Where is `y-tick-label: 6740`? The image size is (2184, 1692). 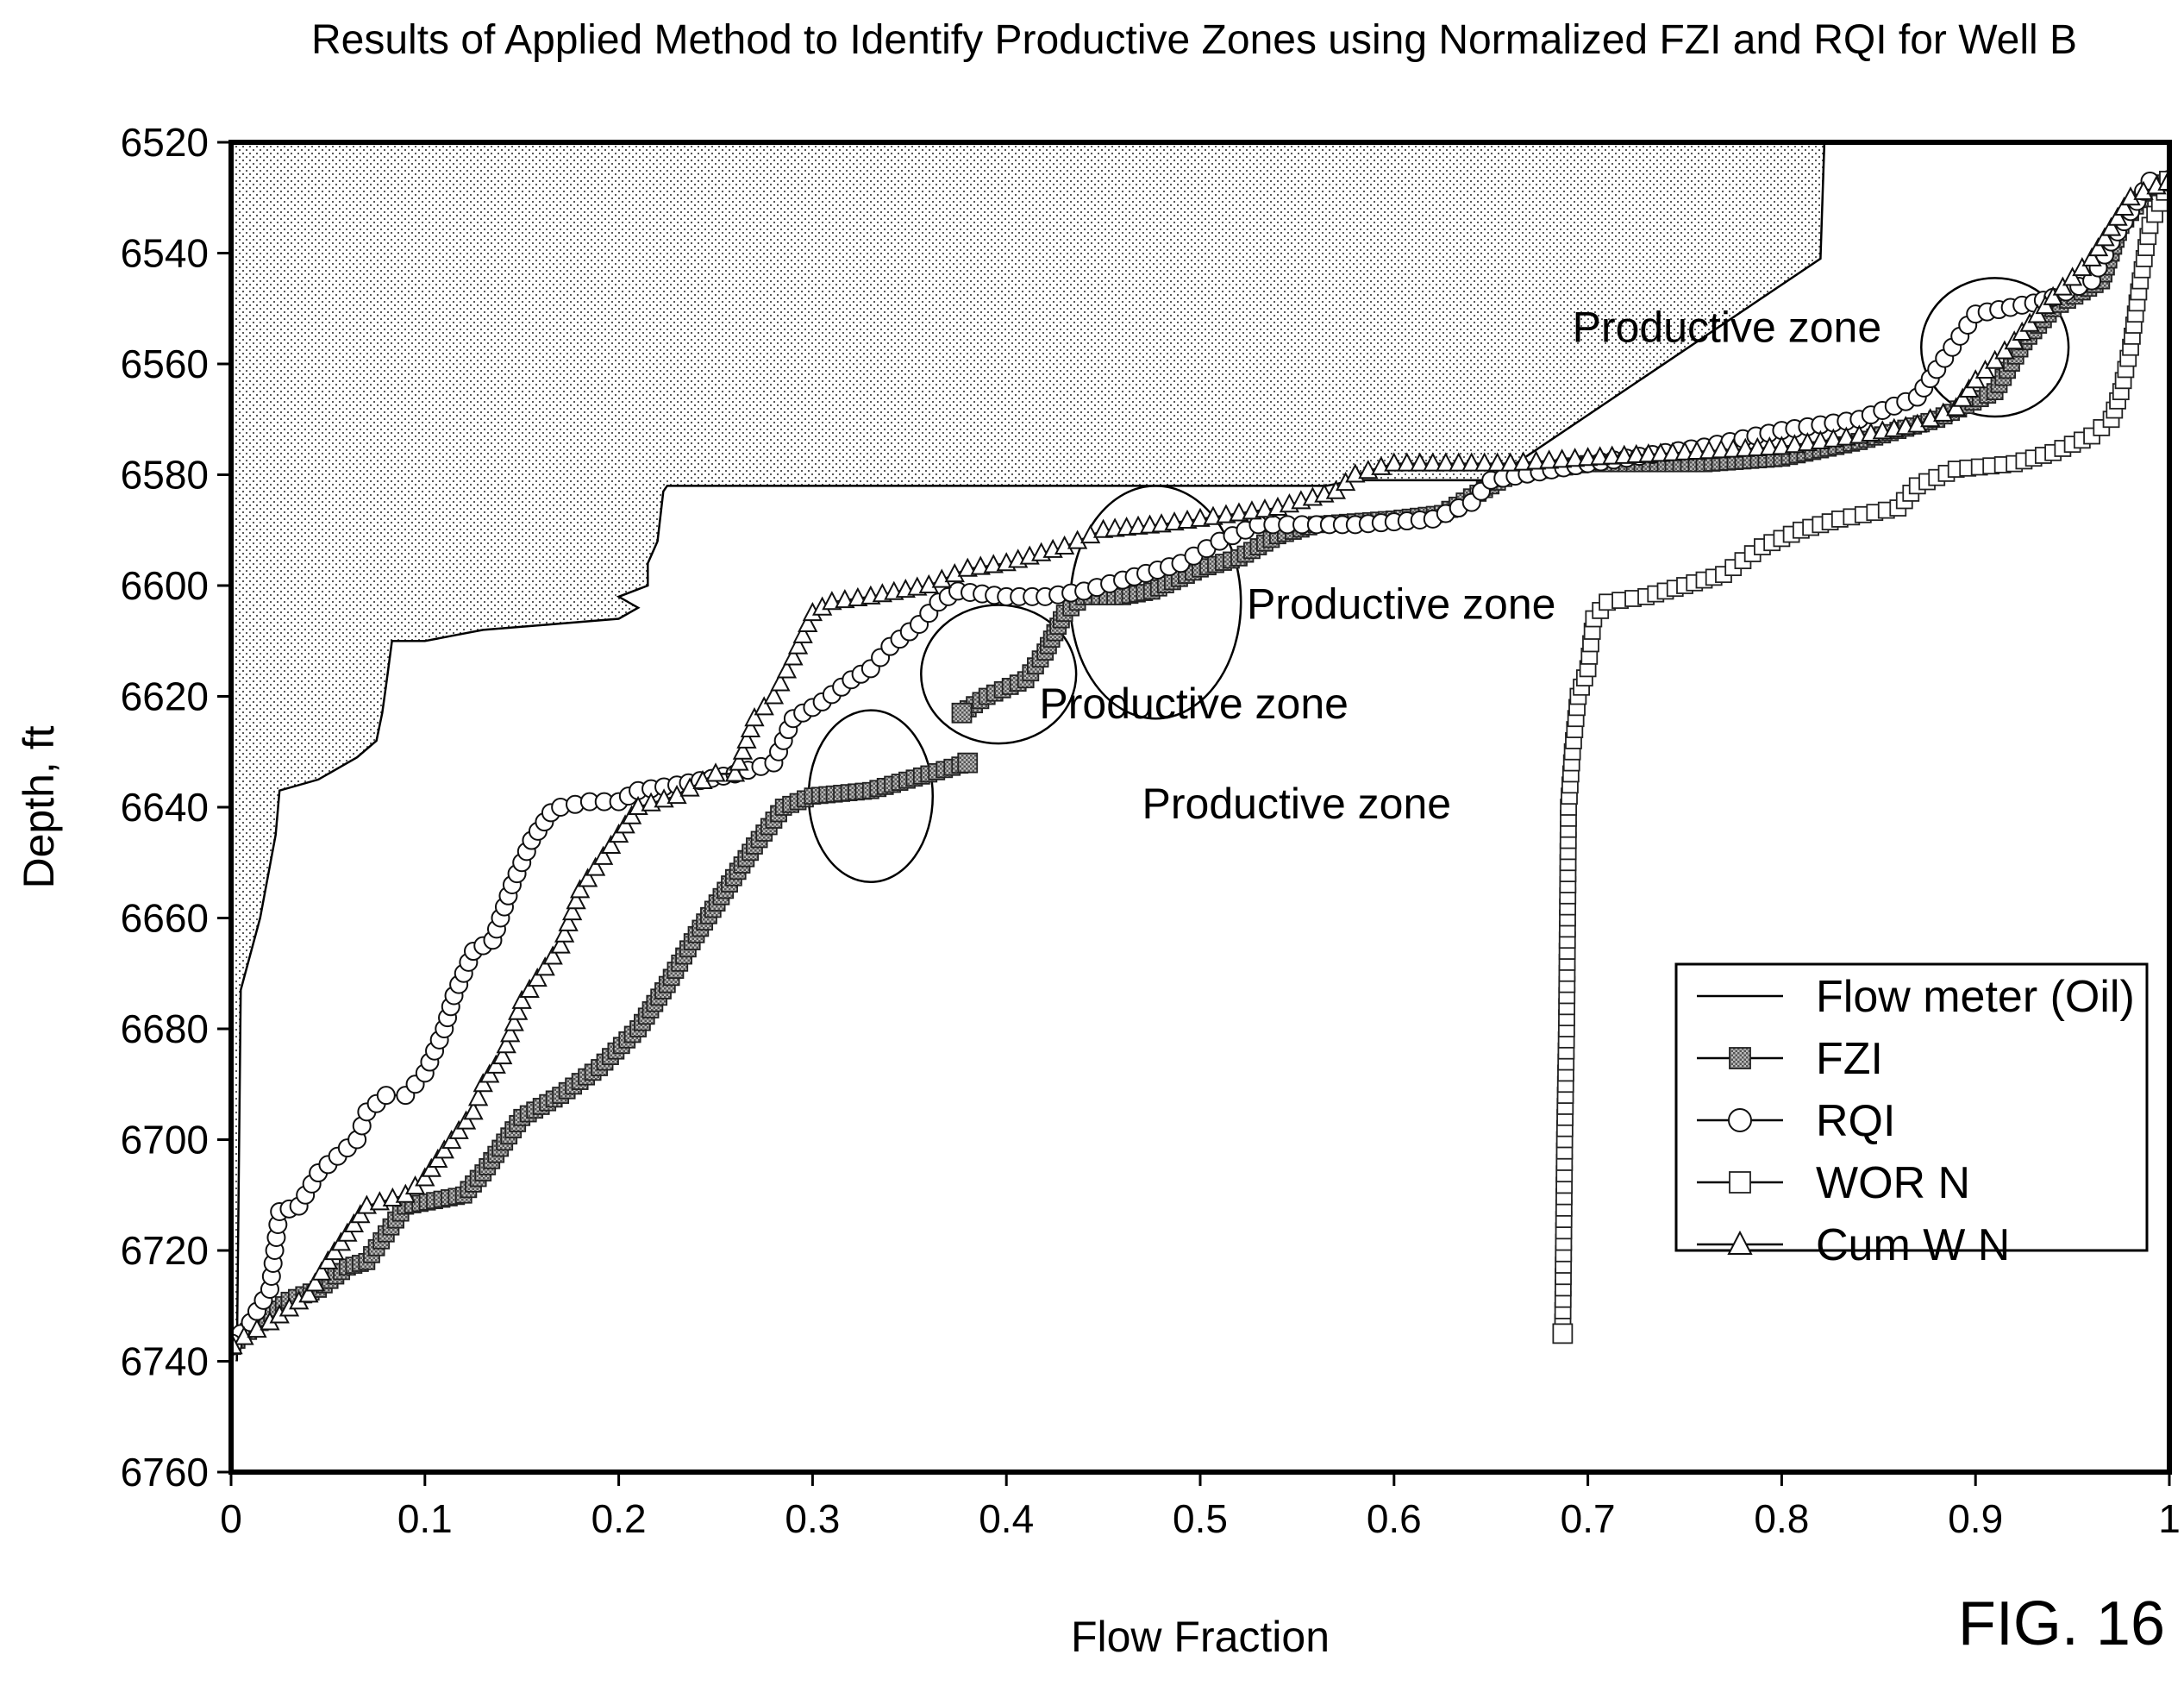
y-tick-label: 6740 is located at coordinates (165, 1361).